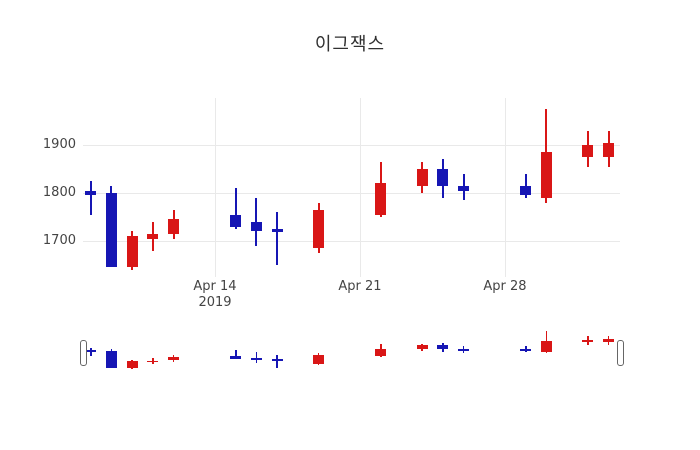 Image resolution: width=700 pixels, height=450 pixels. Describe the element at coordinates (83, 353) in the screenshot. I see `rangeslider-handle-left` at that location.